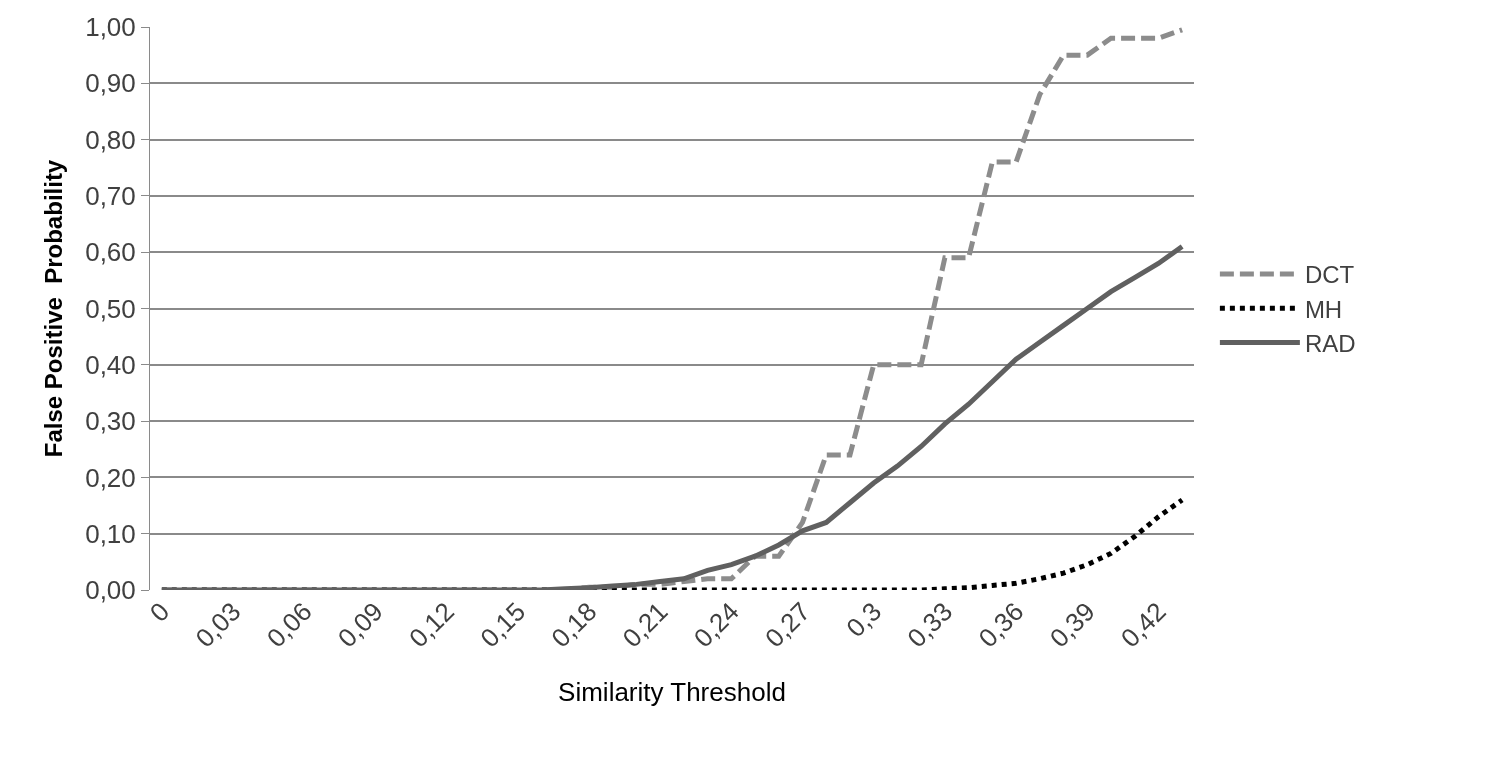 The width and height of the screenshot is (1494, 760). I want to click on y-axis-title: False Positive Probability, so click(54, 308).